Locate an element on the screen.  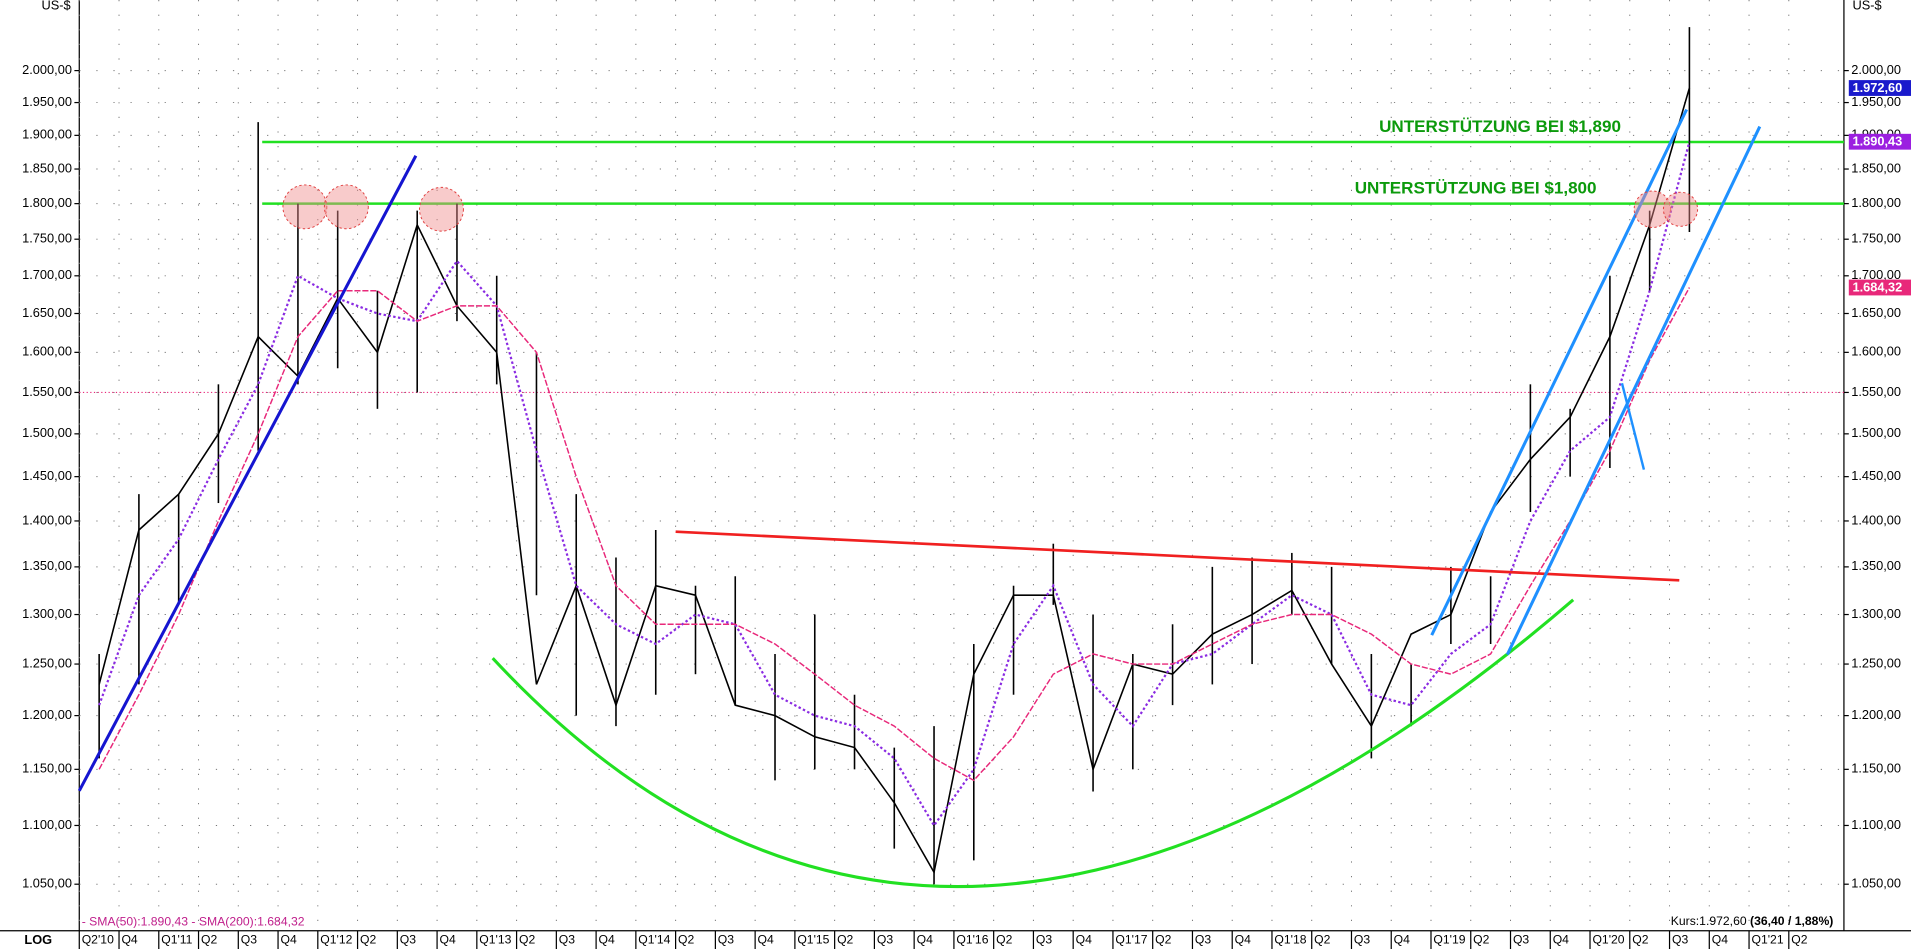
x-tick-label: Q1'11 is located at coordinates (176, 940).